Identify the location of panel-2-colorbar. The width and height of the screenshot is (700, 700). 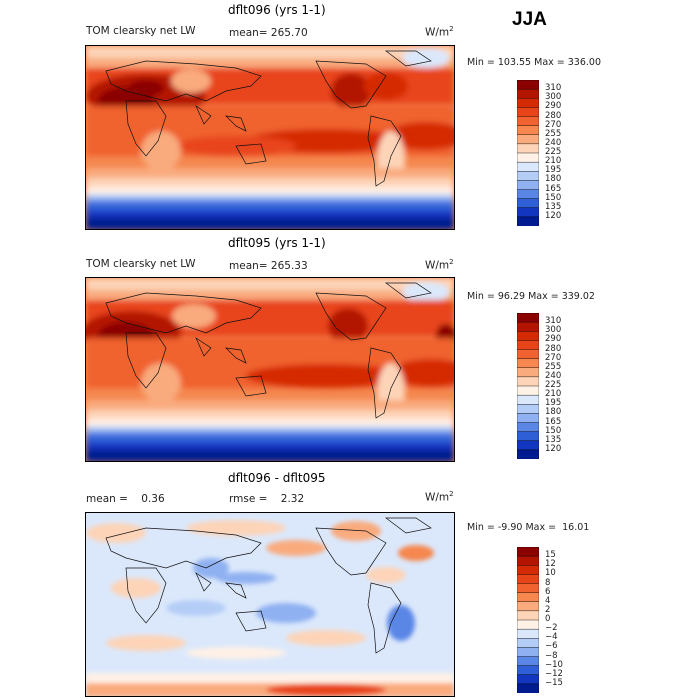
(528, 386).